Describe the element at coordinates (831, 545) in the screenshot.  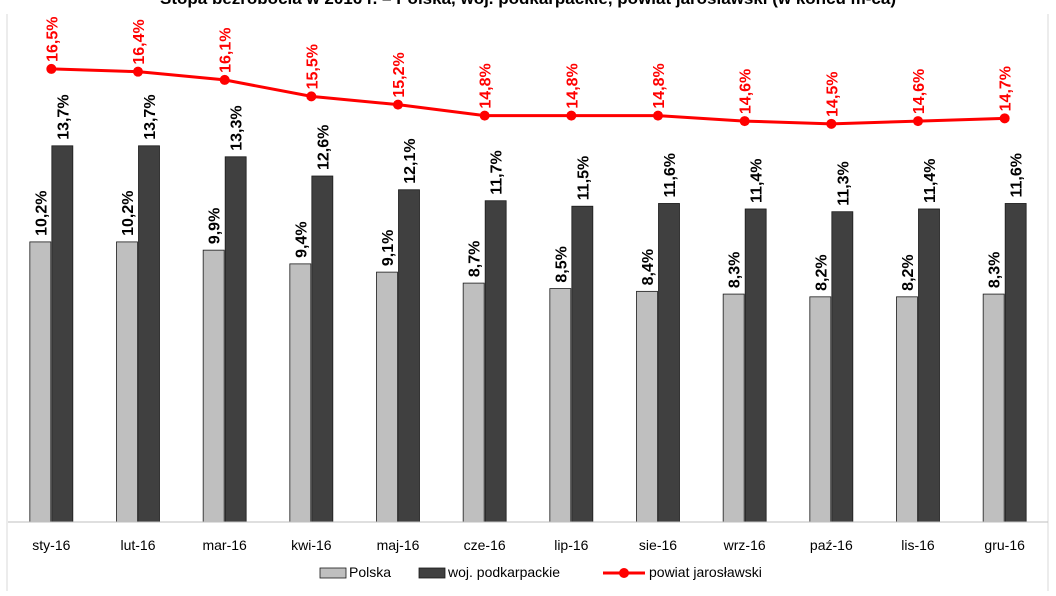
I see `x-tick-label: paź-16` at that location.